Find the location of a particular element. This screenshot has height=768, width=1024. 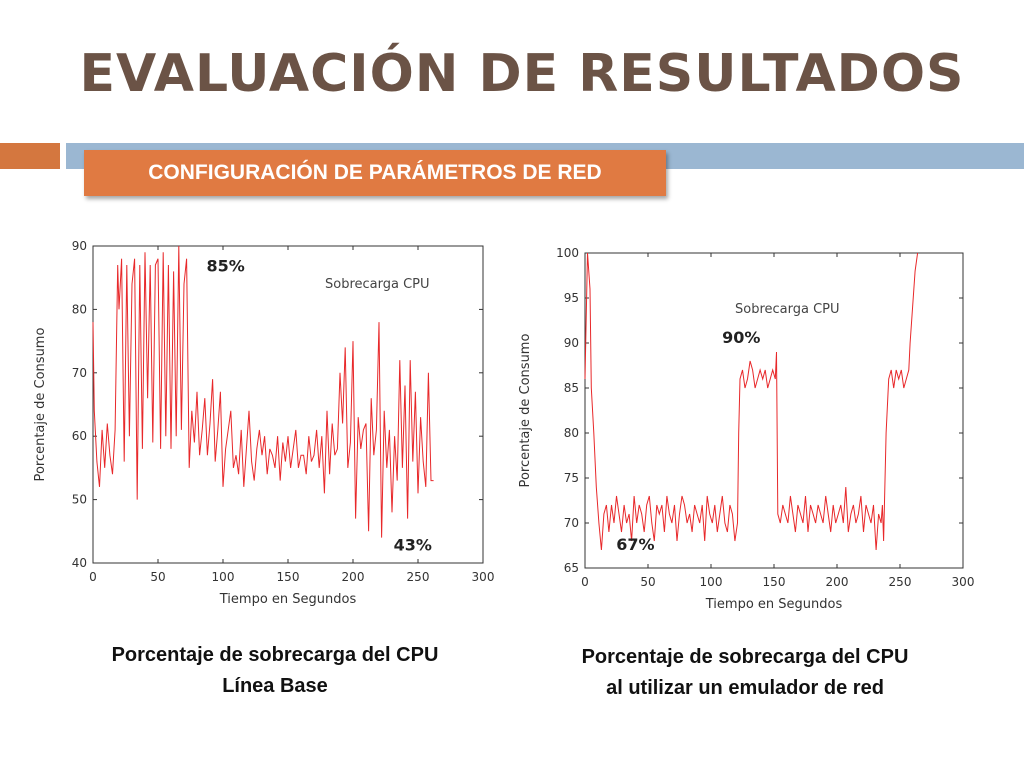

caption-emulator-line1: Porcentaje de sobrecarga del CPU is located at coordinates (745, 657).